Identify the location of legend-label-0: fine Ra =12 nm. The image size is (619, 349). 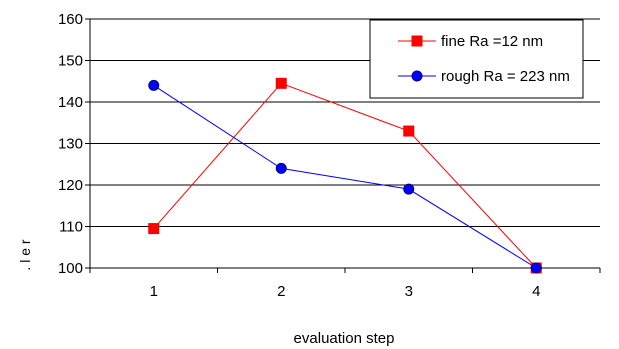
(492, 41).